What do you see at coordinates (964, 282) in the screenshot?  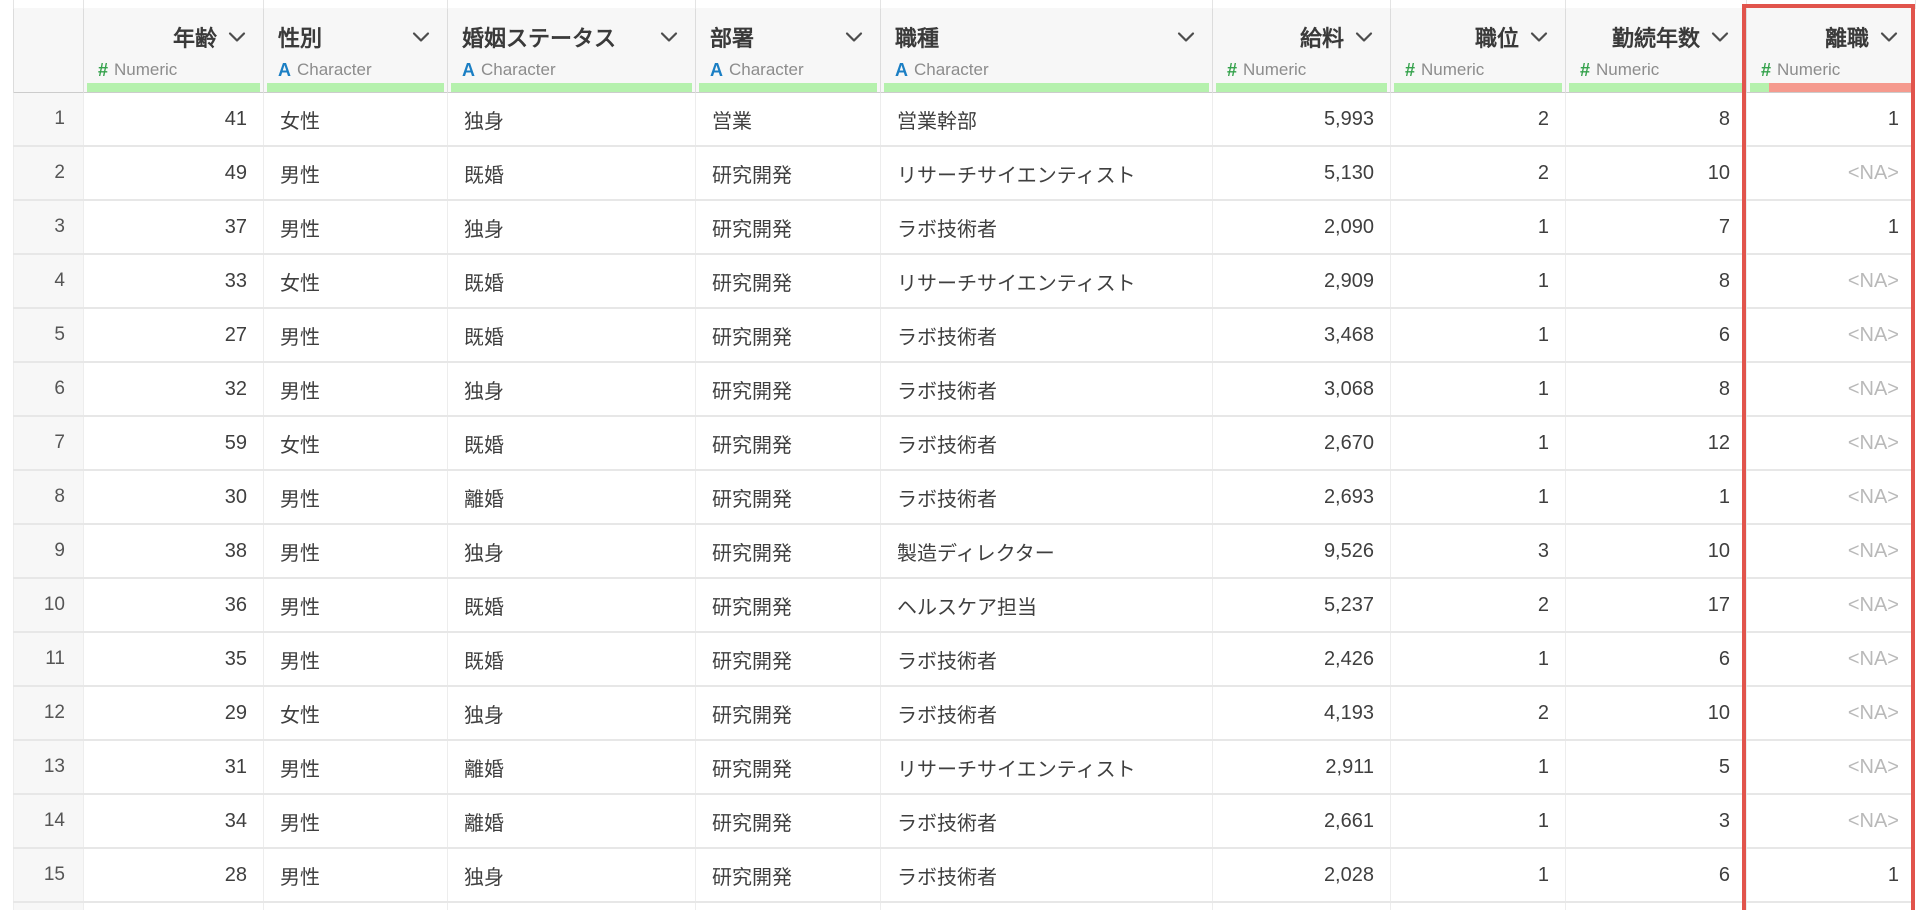 I see `table-row: 4 33 女性 既婚 研究開発 リサーチサイエンティスト 2,909 1 8 <NA>` at bounding box center [964, 282].